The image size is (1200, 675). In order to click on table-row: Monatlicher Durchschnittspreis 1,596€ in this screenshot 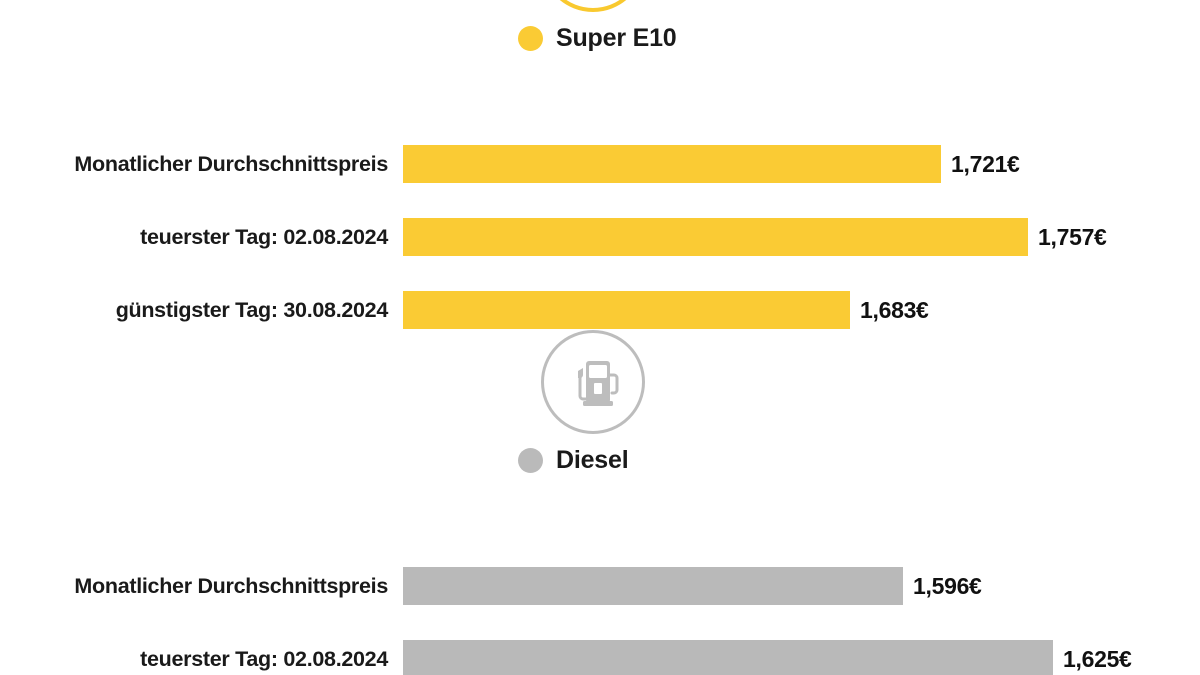, I will do `click(600, 586)`.